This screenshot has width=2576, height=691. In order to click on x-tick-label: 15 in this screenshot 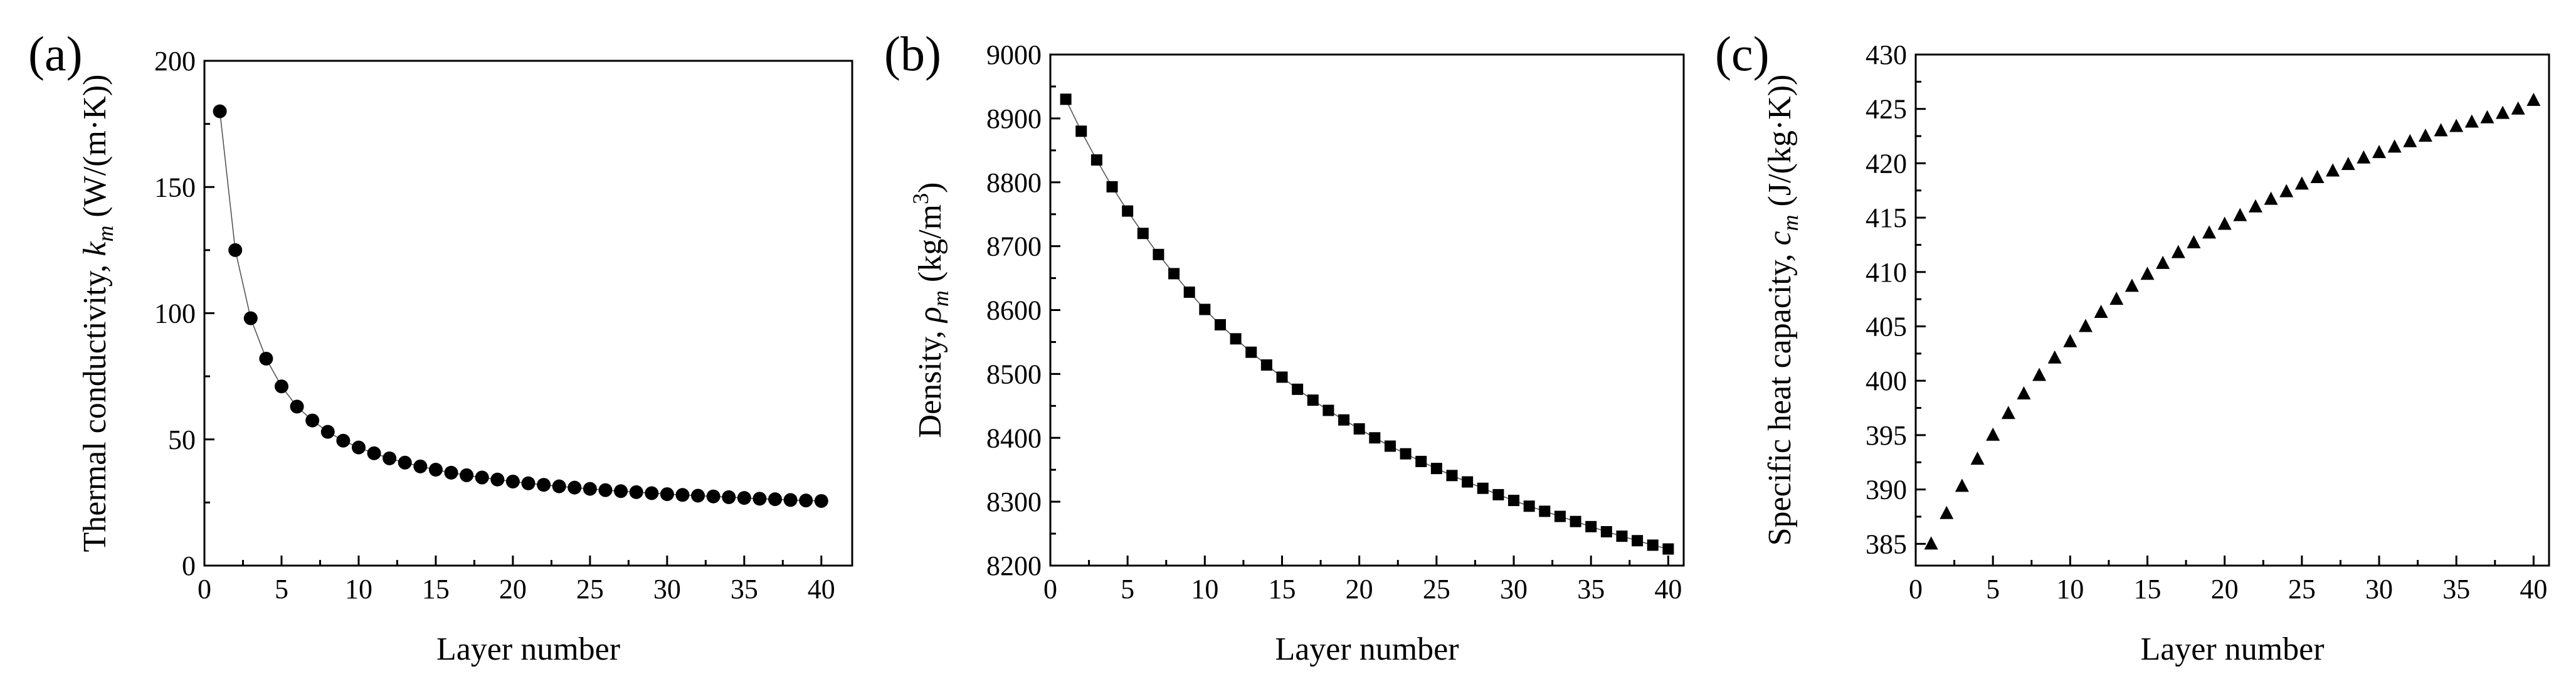, I will do `click(1282, 589)`.